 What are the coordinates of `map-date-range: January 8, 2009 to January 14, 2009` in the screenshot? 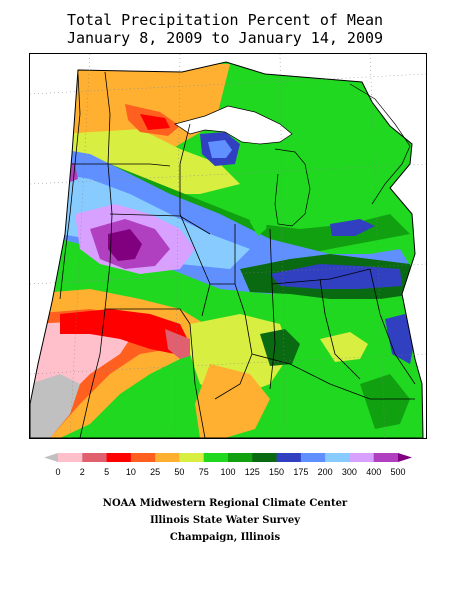 It's located at (225, 38).